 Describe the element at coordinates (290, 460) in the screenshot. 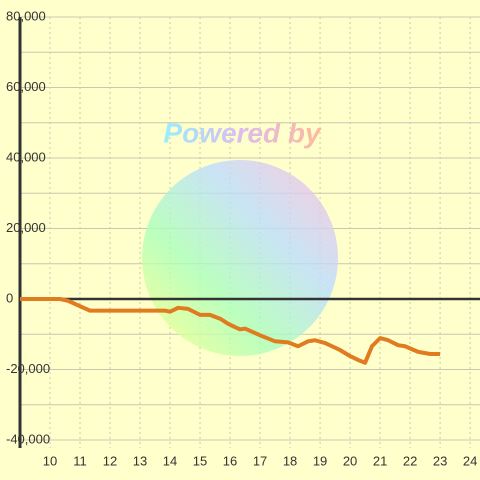

I see `x-tick-label: 18` at that location.